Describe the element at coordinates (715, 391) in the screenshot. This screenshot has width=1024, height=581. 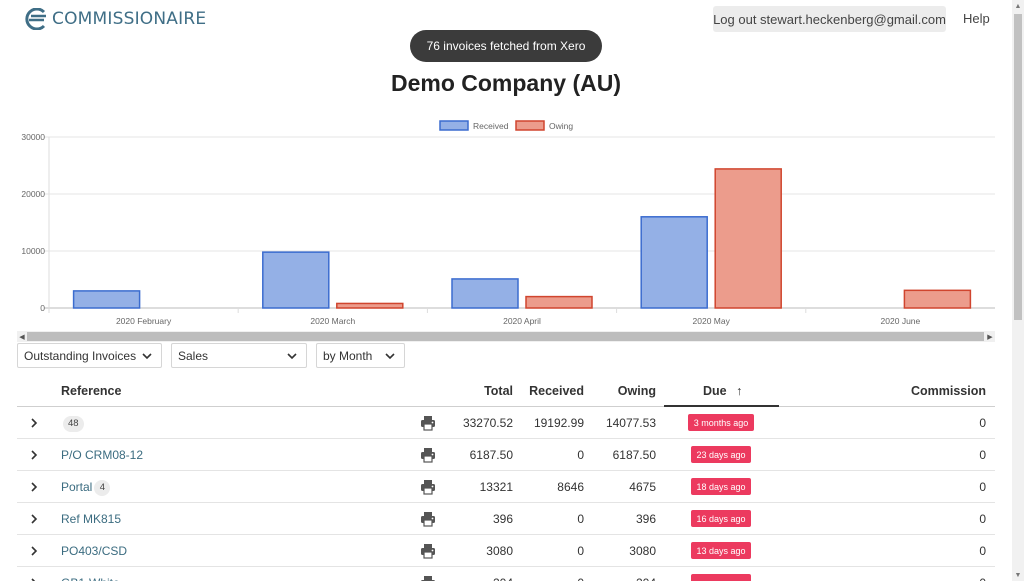
I see `due-header-label: Due` at that location.